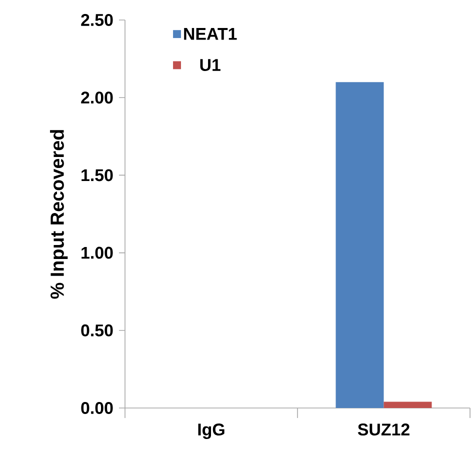 The image size is (471, 460). Describe the element at coordinates (97, 408) in the screenshot. I see `y-tick-label: 0.00` at that location.